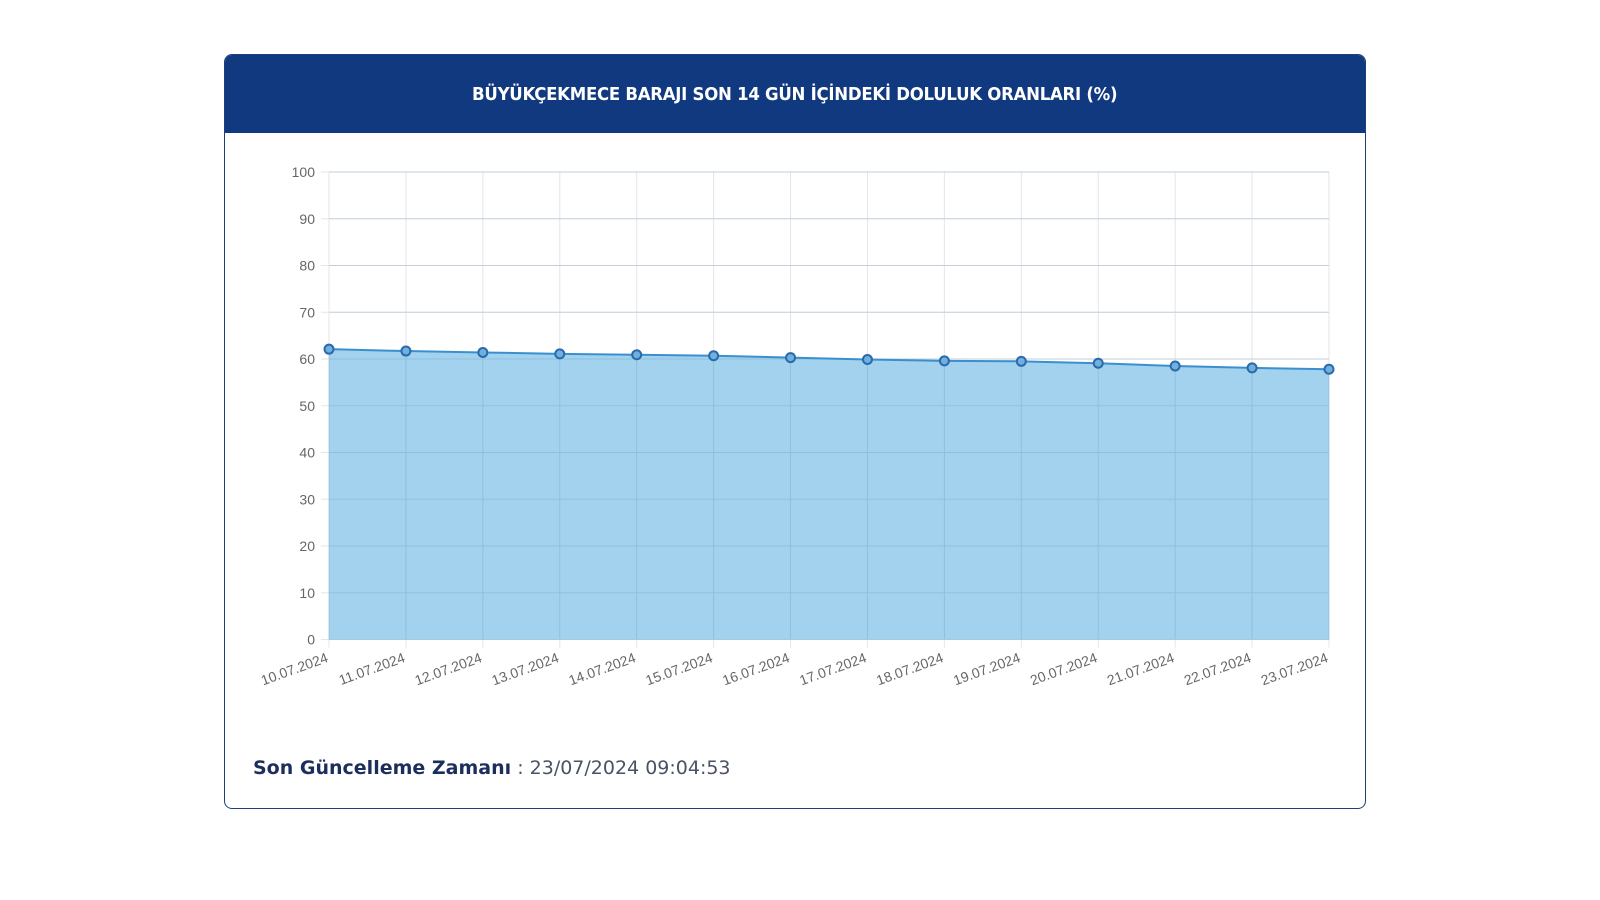  What do you see at coordinates (1064, 668) in the screenshot?
I see `x-tick-label: 20.07.2024` at bounding box center [1064, 668].